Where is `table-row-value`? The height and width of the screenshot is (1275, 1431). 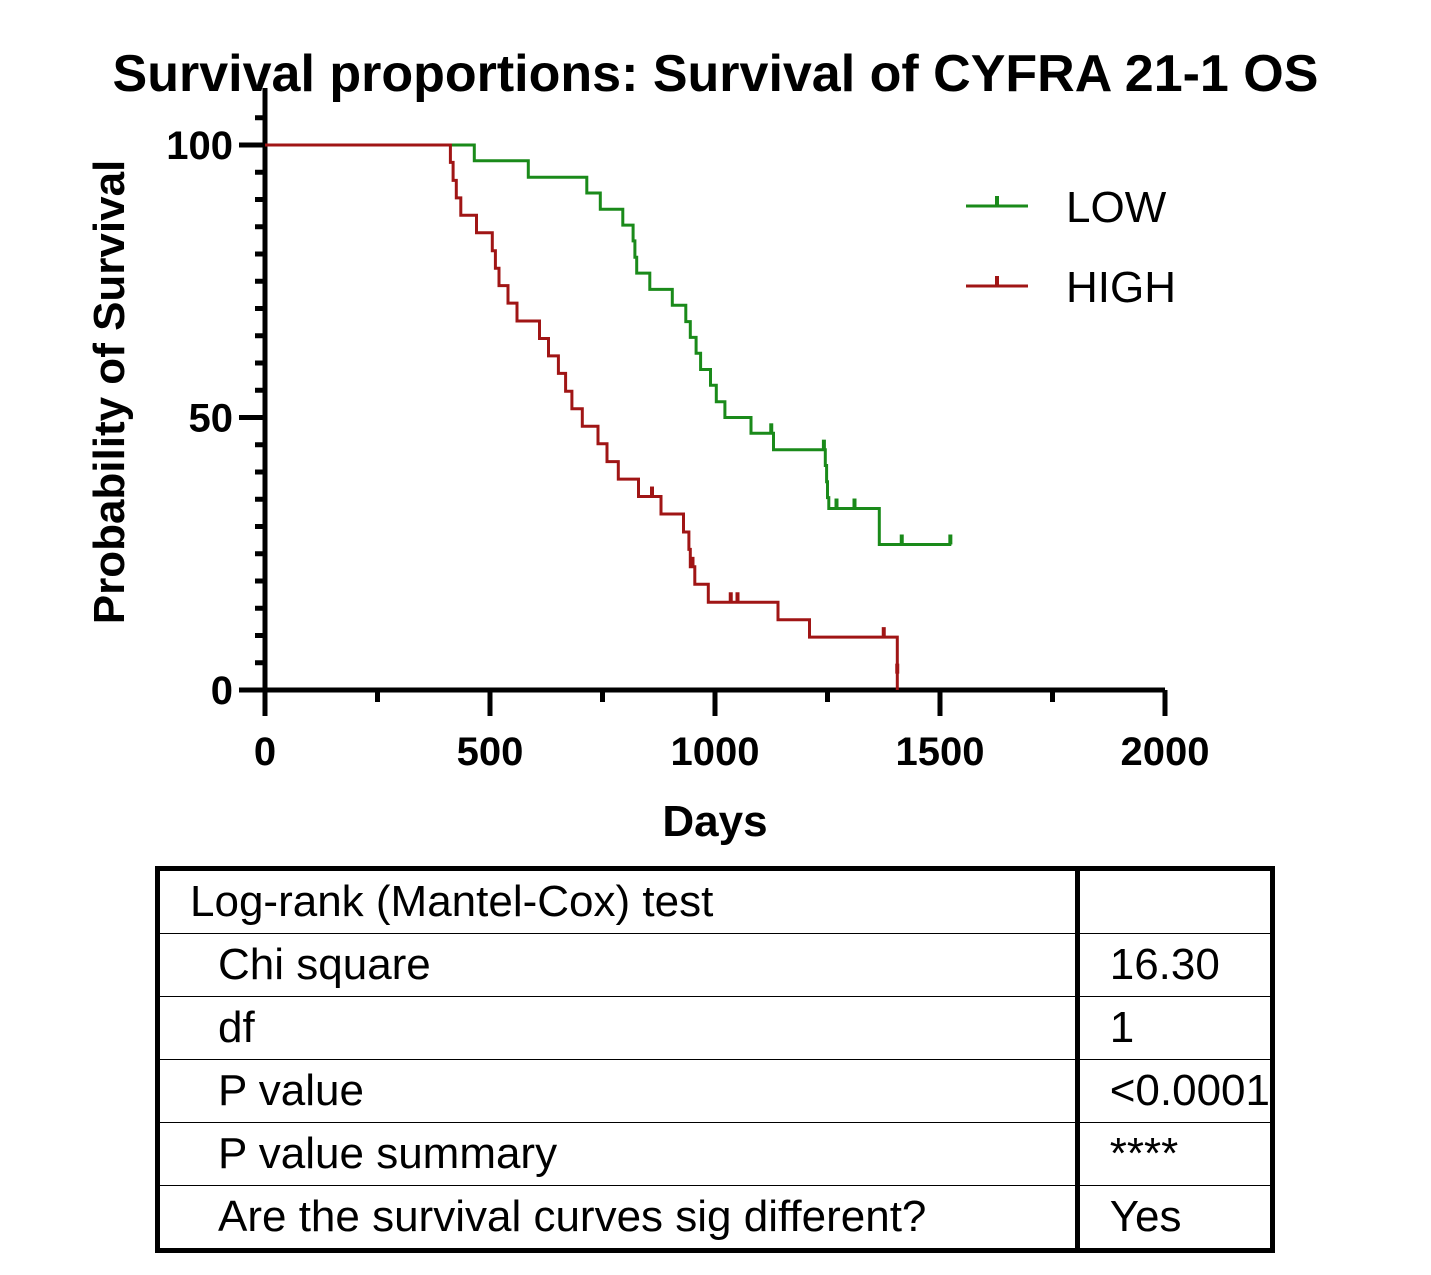 table-row-value is located at coordinates (1175, 901).